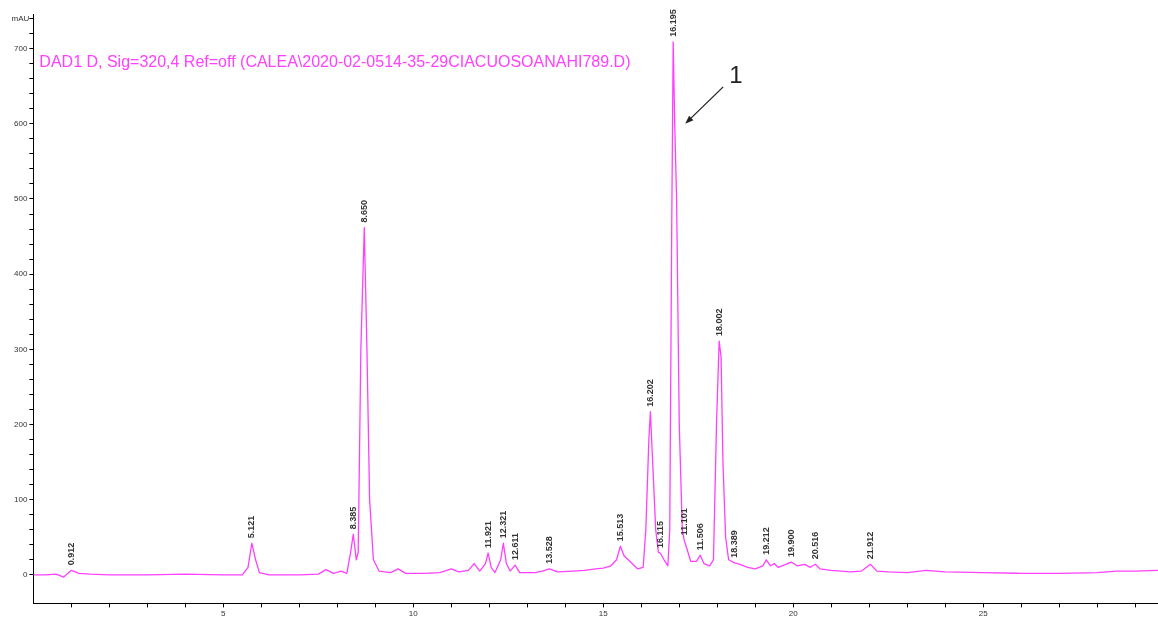 The height and width of the screenshot is (621, 1158). I want to click on annotation: 16.115, so click(659, 535).